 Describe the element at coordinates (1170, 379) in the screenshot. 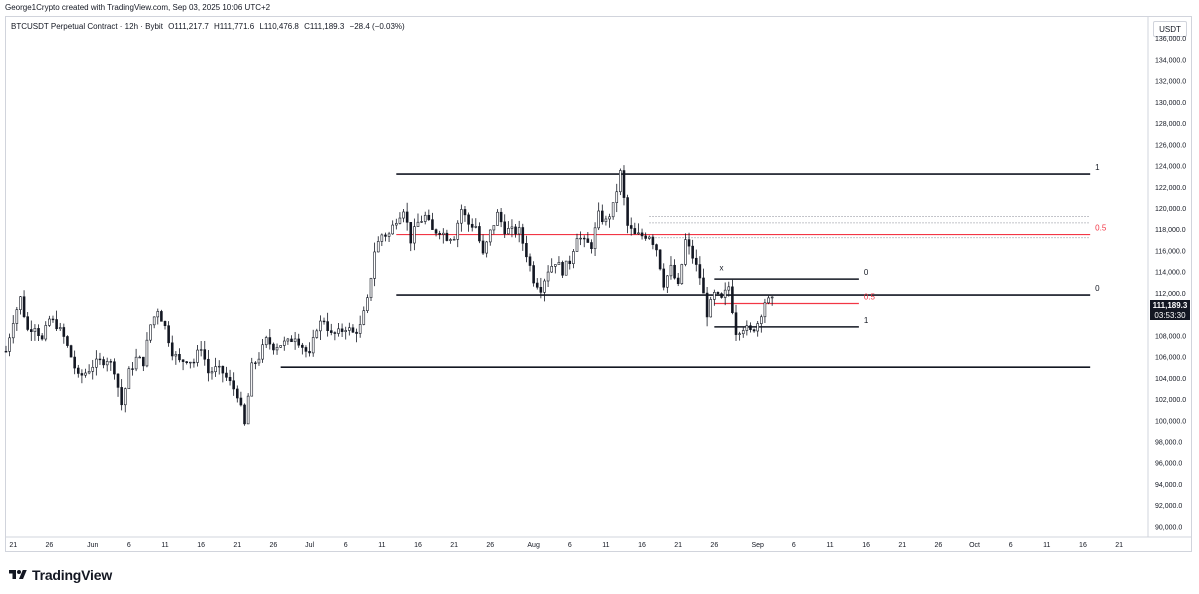

I see `price-tick-label: 104,000.0` at that location.